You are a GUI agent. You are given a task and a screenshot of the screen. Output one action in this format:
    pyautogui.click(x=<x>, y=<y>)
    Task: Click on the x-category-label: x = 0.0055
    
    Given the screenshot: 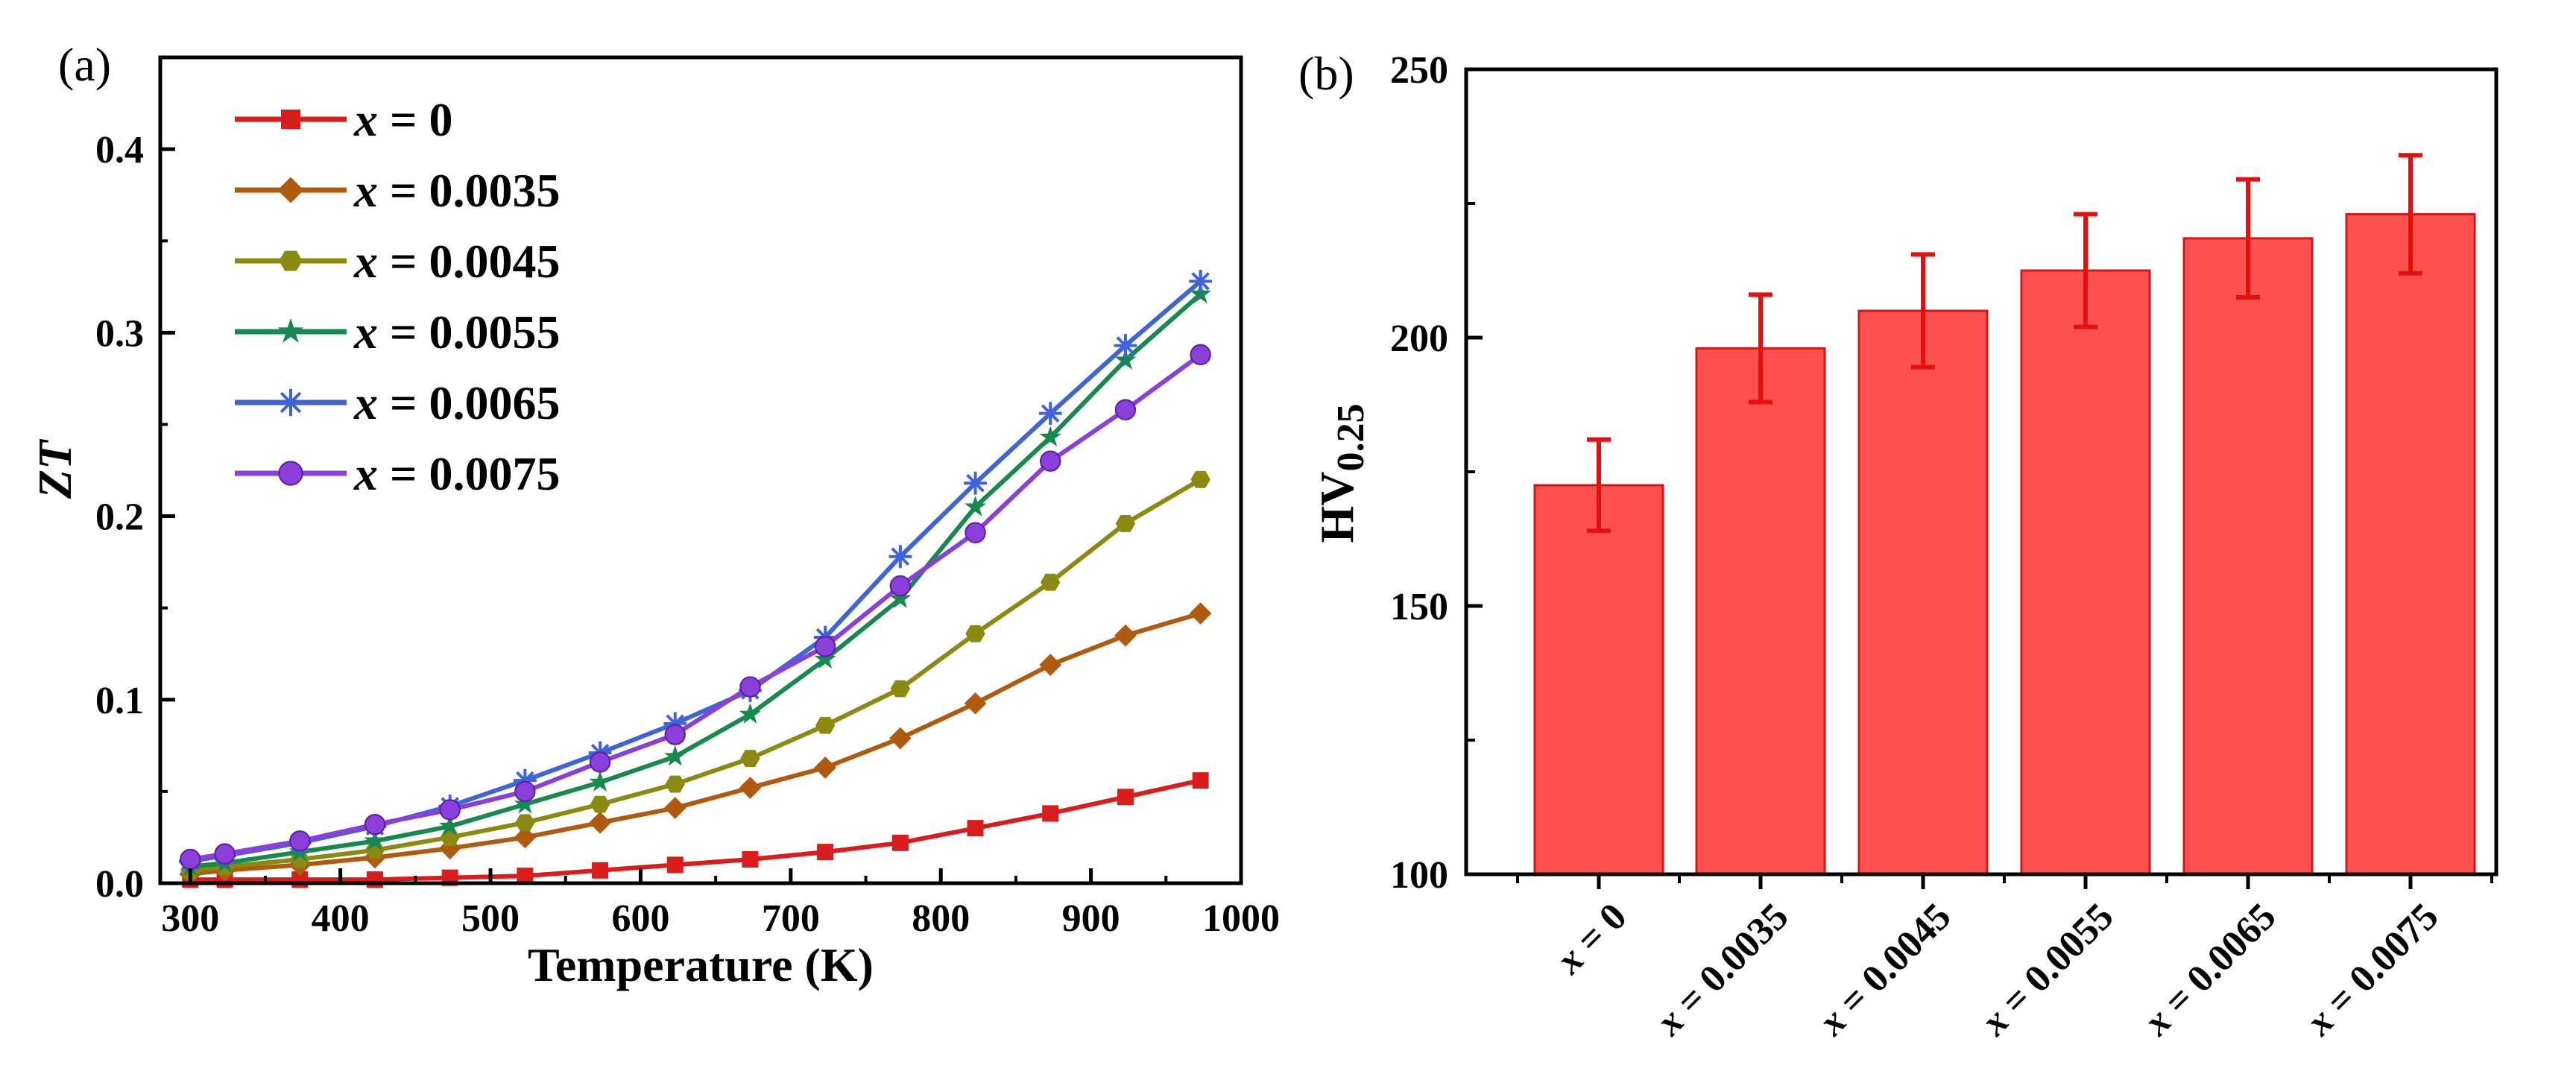 What is the action you would take?
    pyautogui.click(x=2047, y=969)
    